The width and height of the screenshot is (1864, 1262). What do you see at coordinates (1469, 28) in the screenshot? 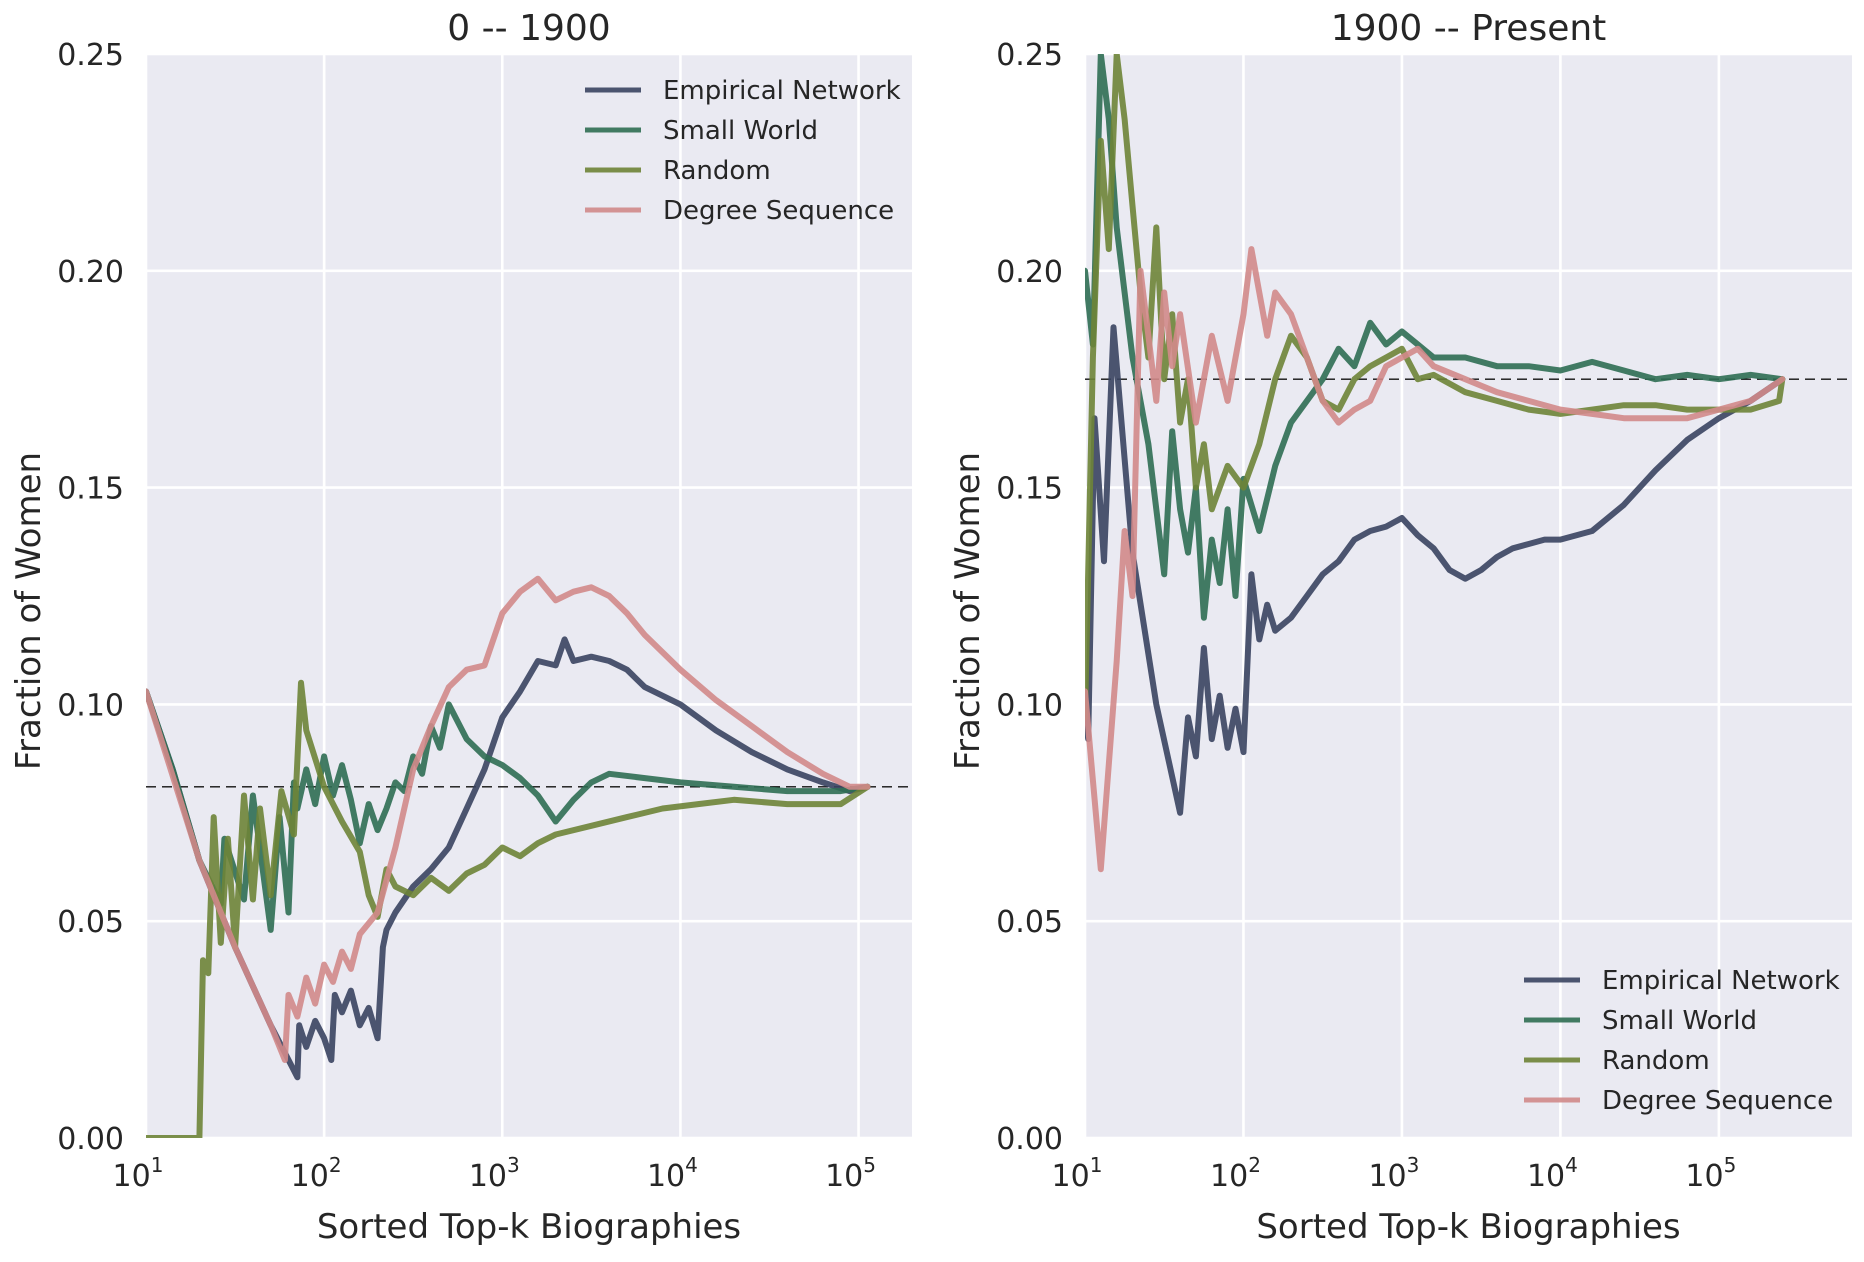
I see `chart-title: 1900 -- Present` at bounding box center [1469, 28].